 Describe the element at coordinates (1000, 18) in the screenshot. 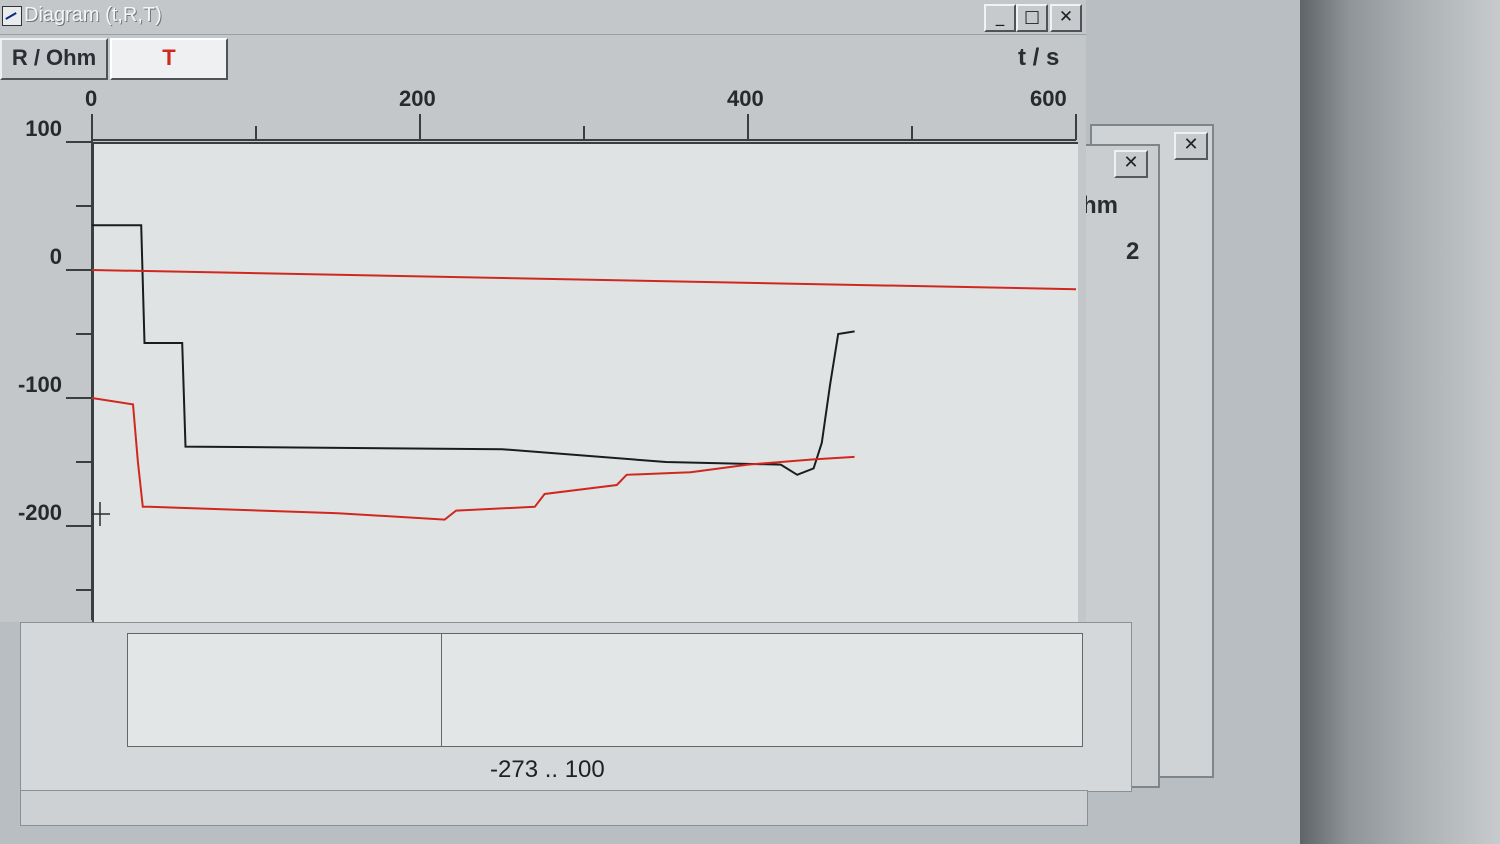

I see `minimize-button: _` at that location.